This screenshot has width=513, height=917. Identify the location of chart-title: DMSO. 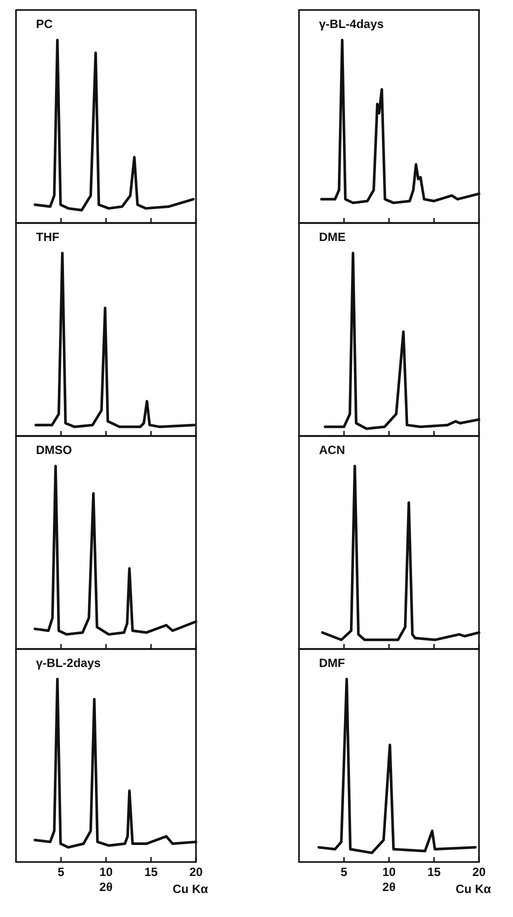
(54, 450).